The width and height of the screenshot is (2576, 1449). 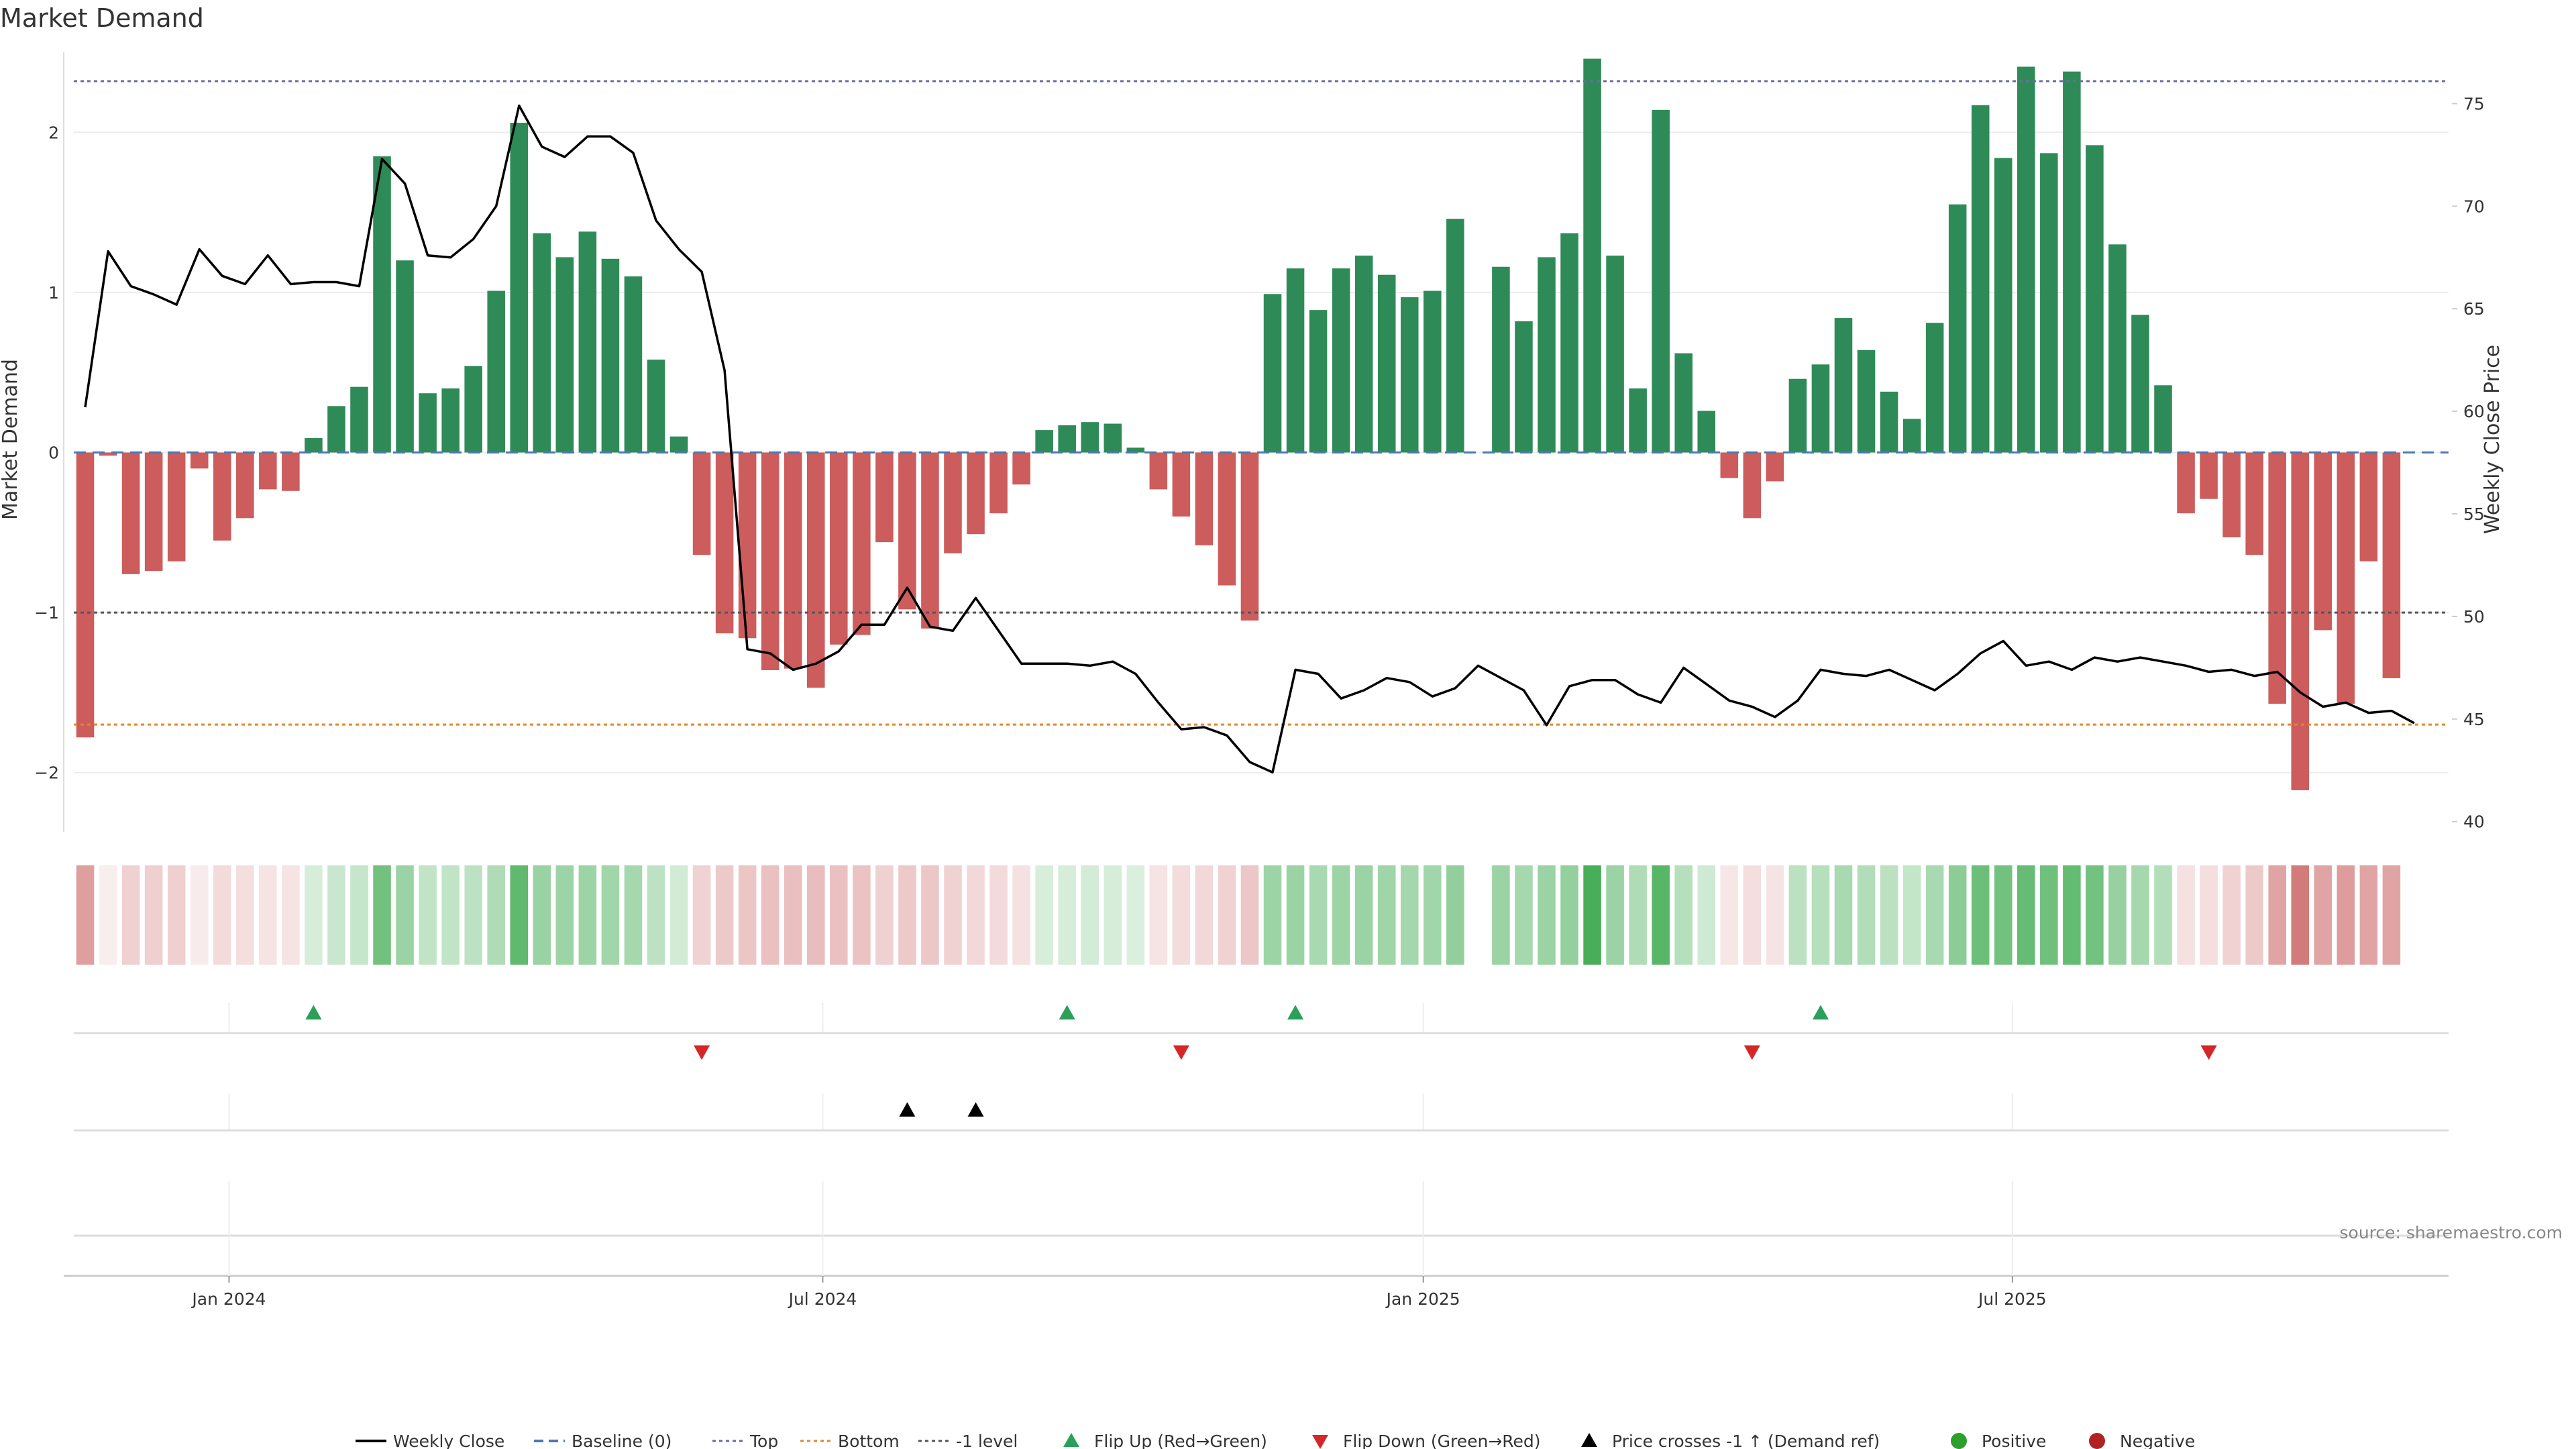 What do you see at coordinates (1256, 1245) in the screenshot?
I see `x-axis: Jan 2024 Jul 2024 Jan 2025 Jul 2025` at bounding box center [1256, 1245].